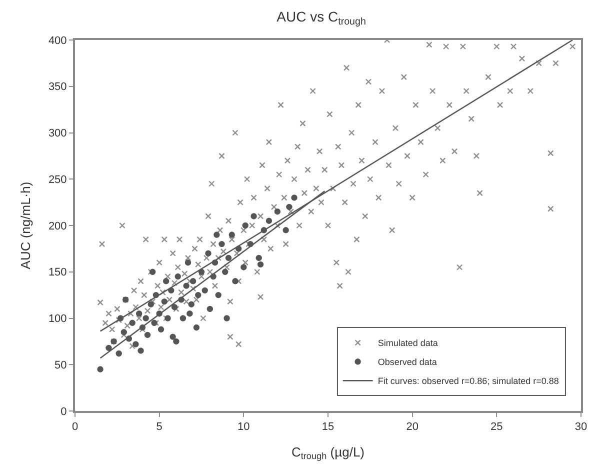  I want to click on y-axis-title: AUC (ng/mL·h), so click(25, 226).